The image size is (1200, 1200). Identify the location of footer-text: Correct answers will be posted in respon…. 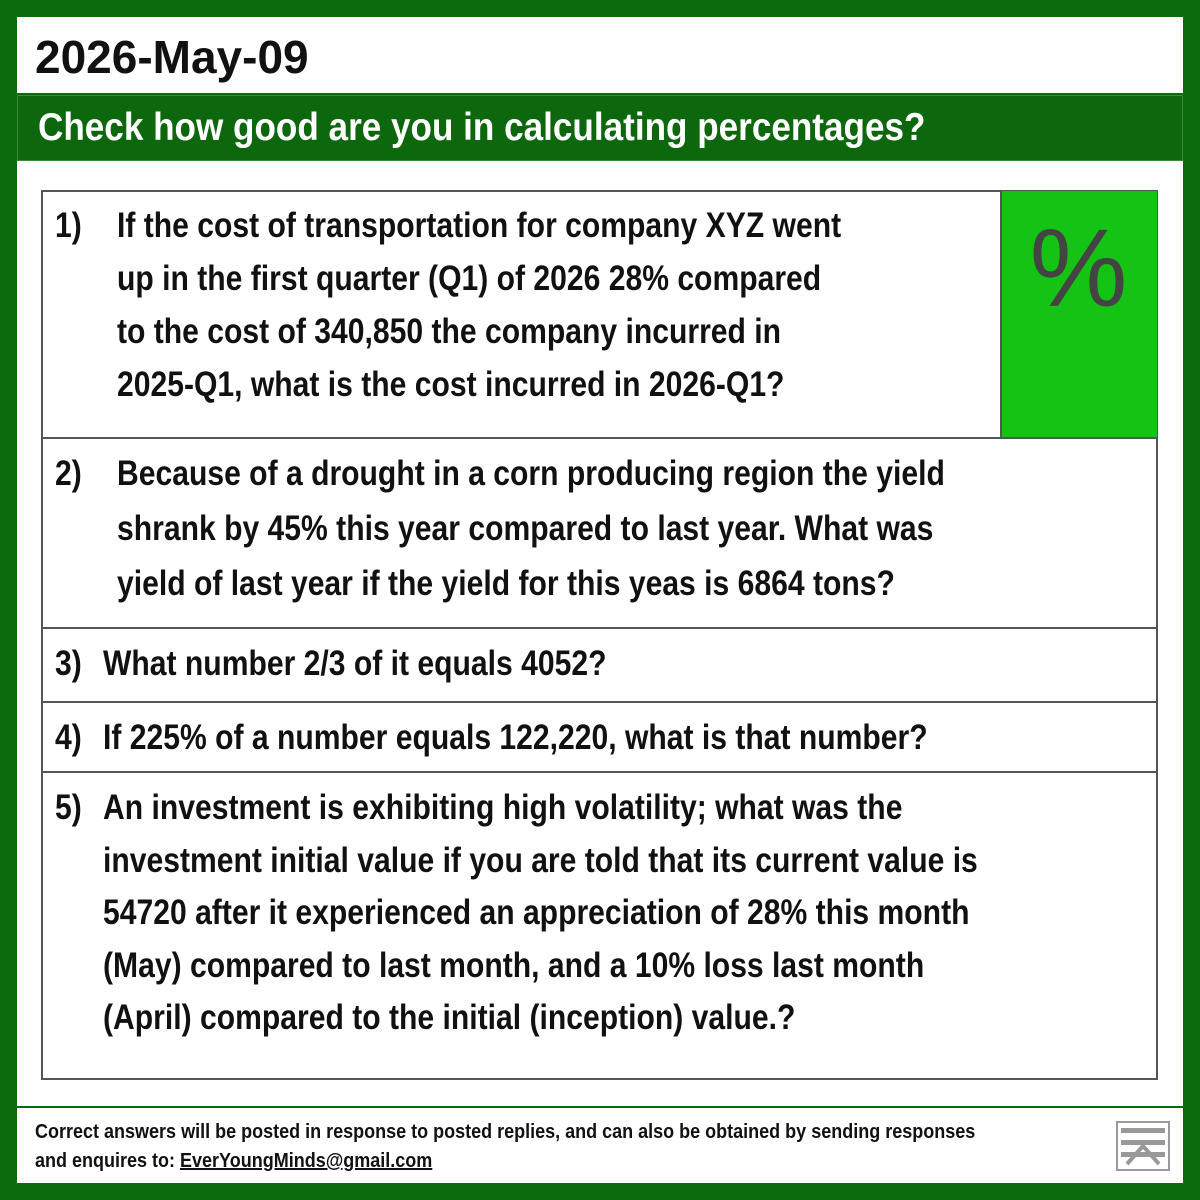
(505, 1132).